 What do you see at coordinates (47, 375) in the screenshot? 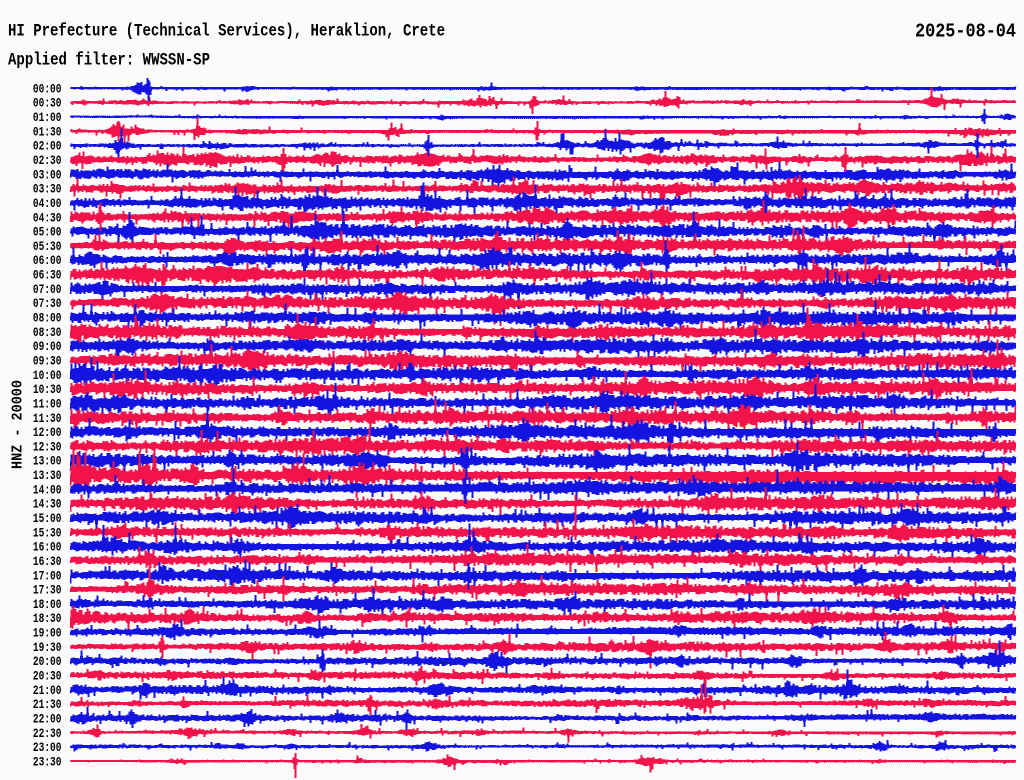
I see `svg-text: 10:00` at bounding box center [47, 375].